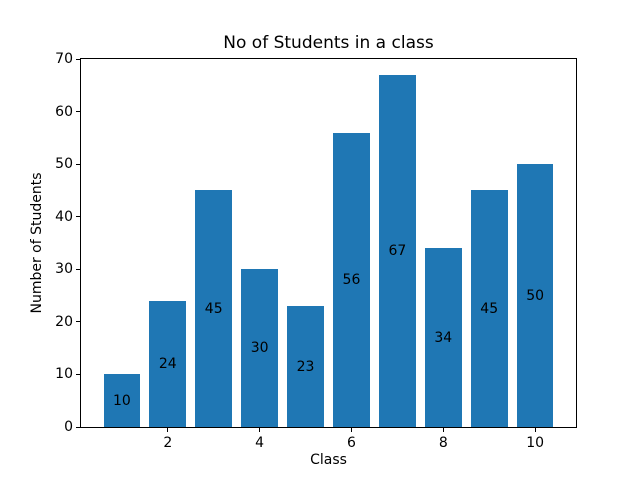 The height and width of the screenshot is (480, 640). Describe the element at coordinates (535, 443) in the screenshot. I see `x-tick-label: 10` at that location.